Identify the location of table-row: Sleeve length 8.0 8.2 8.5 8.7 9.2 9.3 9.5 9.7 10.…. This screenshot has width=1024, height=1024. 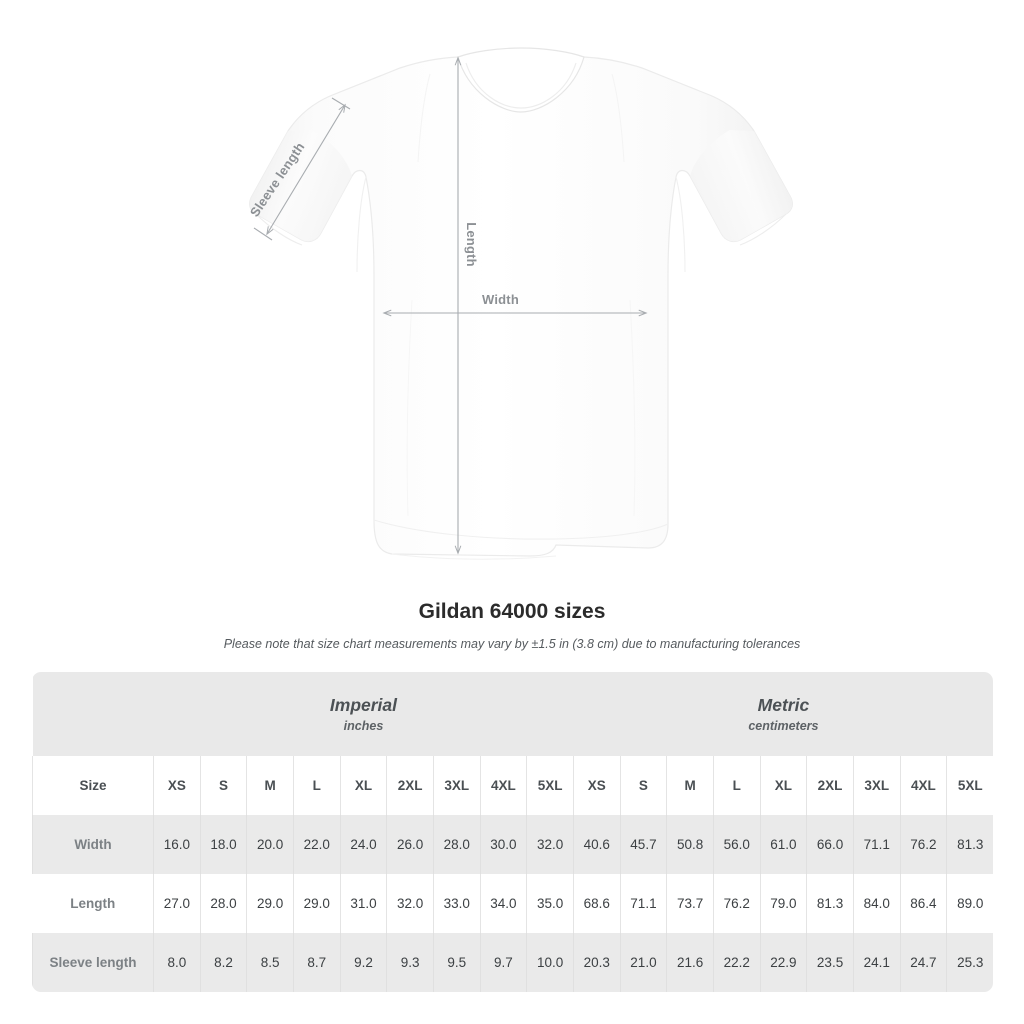
(512, 962).